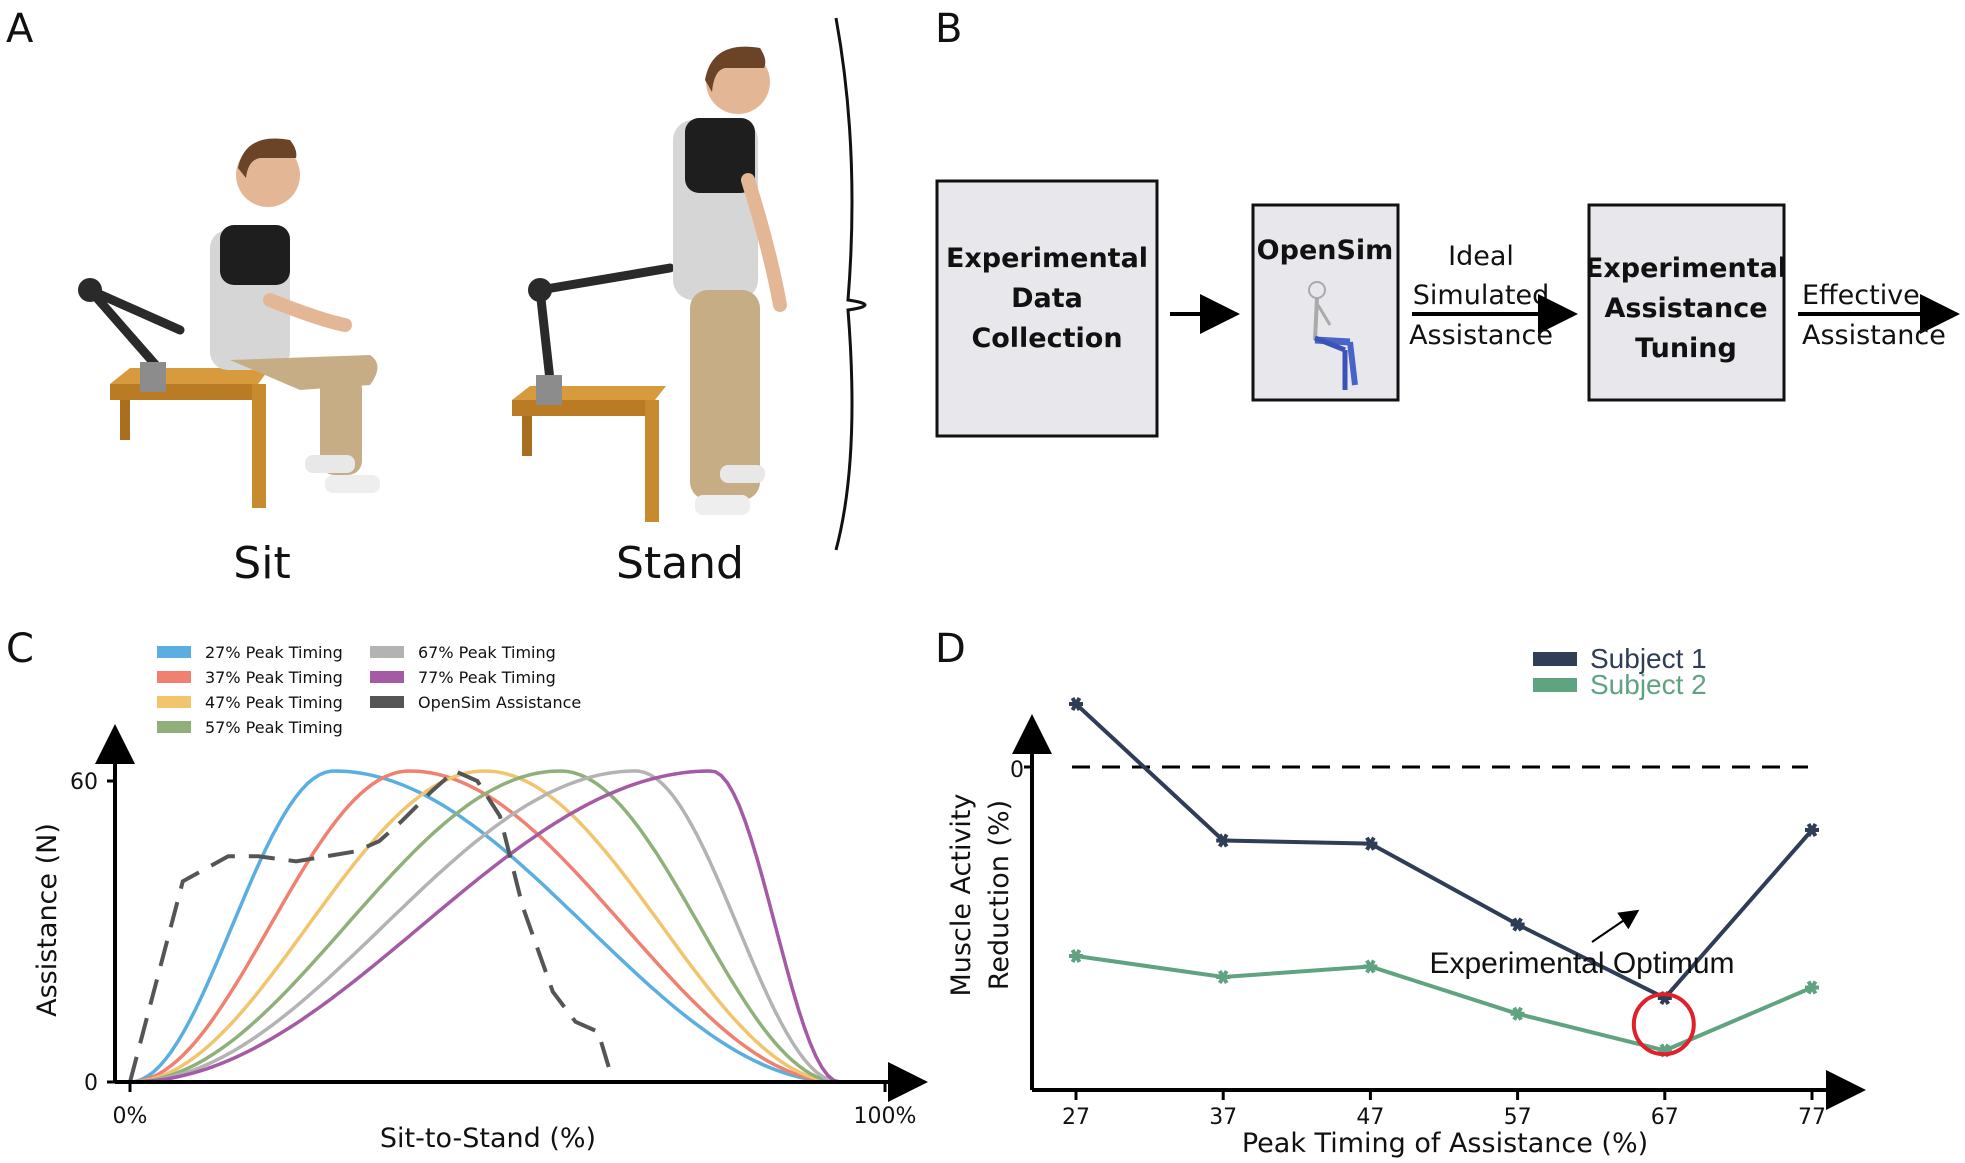 The image size is (1965, 1163). What do you see at coordinates (1665, 1117) in the screenshot?
I see `x-tick-label-67: 67` at bounding box center [1665, 1117].